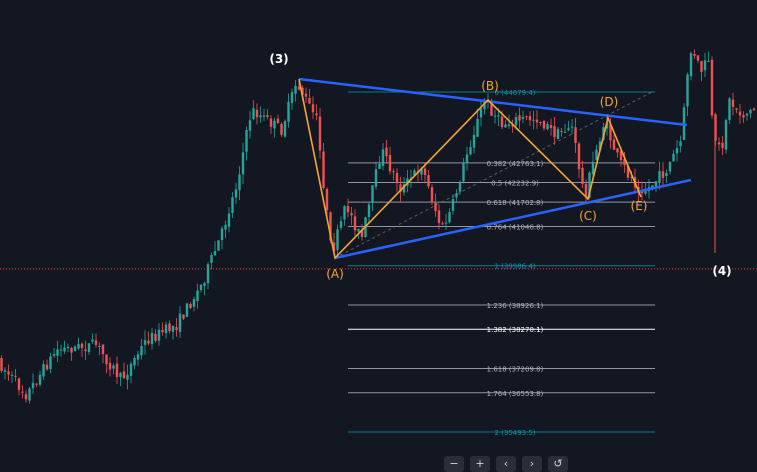  I want to click on scroll-left-button: ‹, so click(506, 464).